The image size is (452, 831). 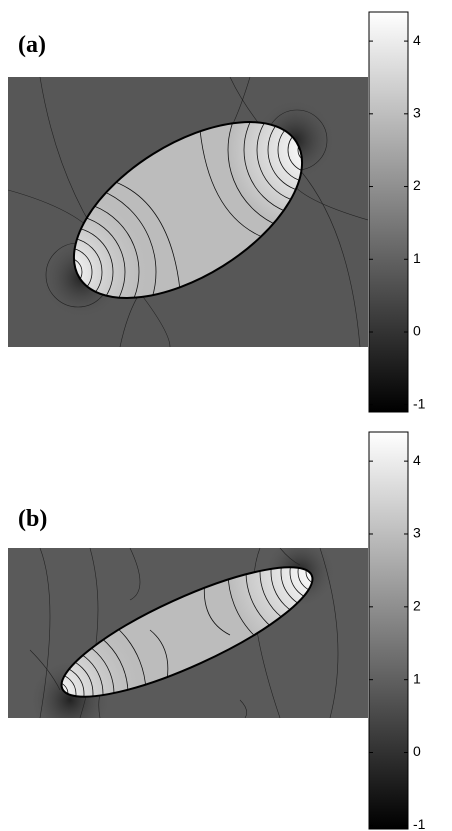 I want to click on panel-label: (a), so click(x=32, y=45).